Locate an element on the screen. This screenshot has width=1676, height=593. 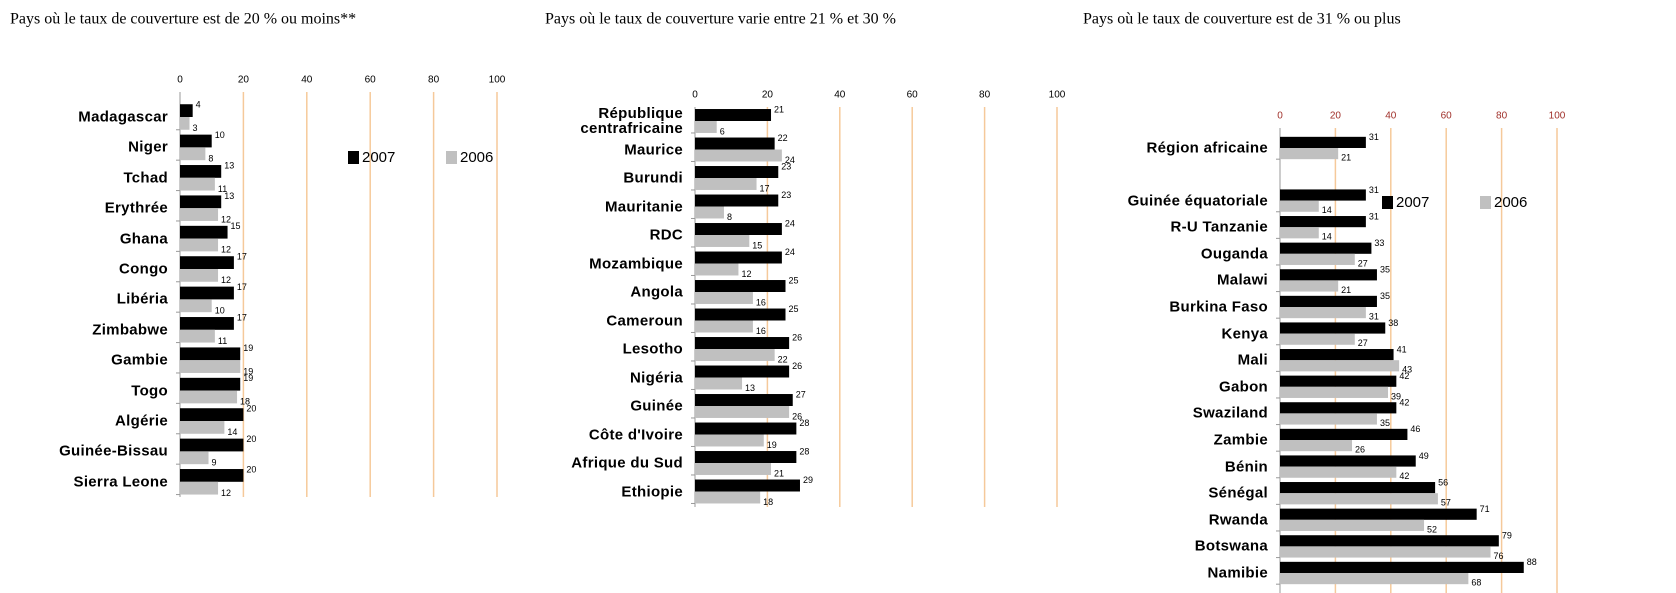
data-label: 16 is located at coordinates (761, 302).